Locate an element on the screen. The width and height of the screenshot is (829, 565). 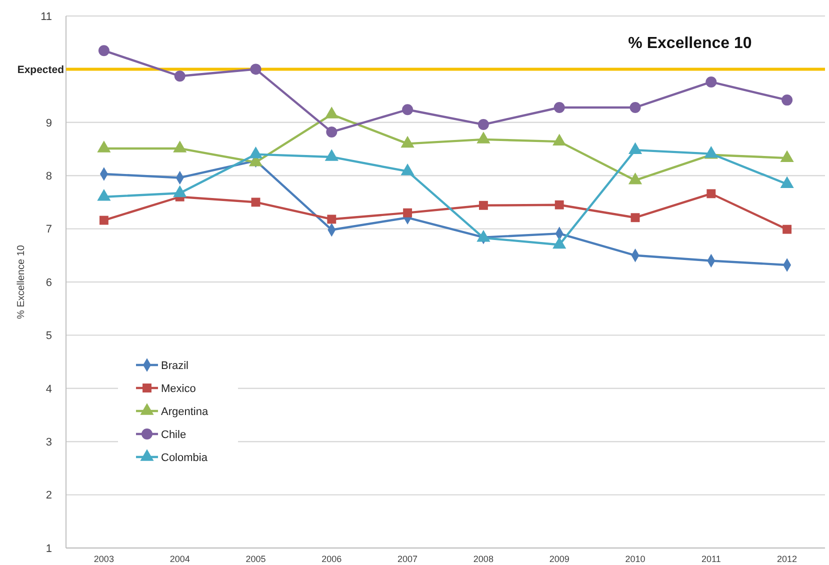
x-tick-label: 2006 is located at coordinates (332, 559).